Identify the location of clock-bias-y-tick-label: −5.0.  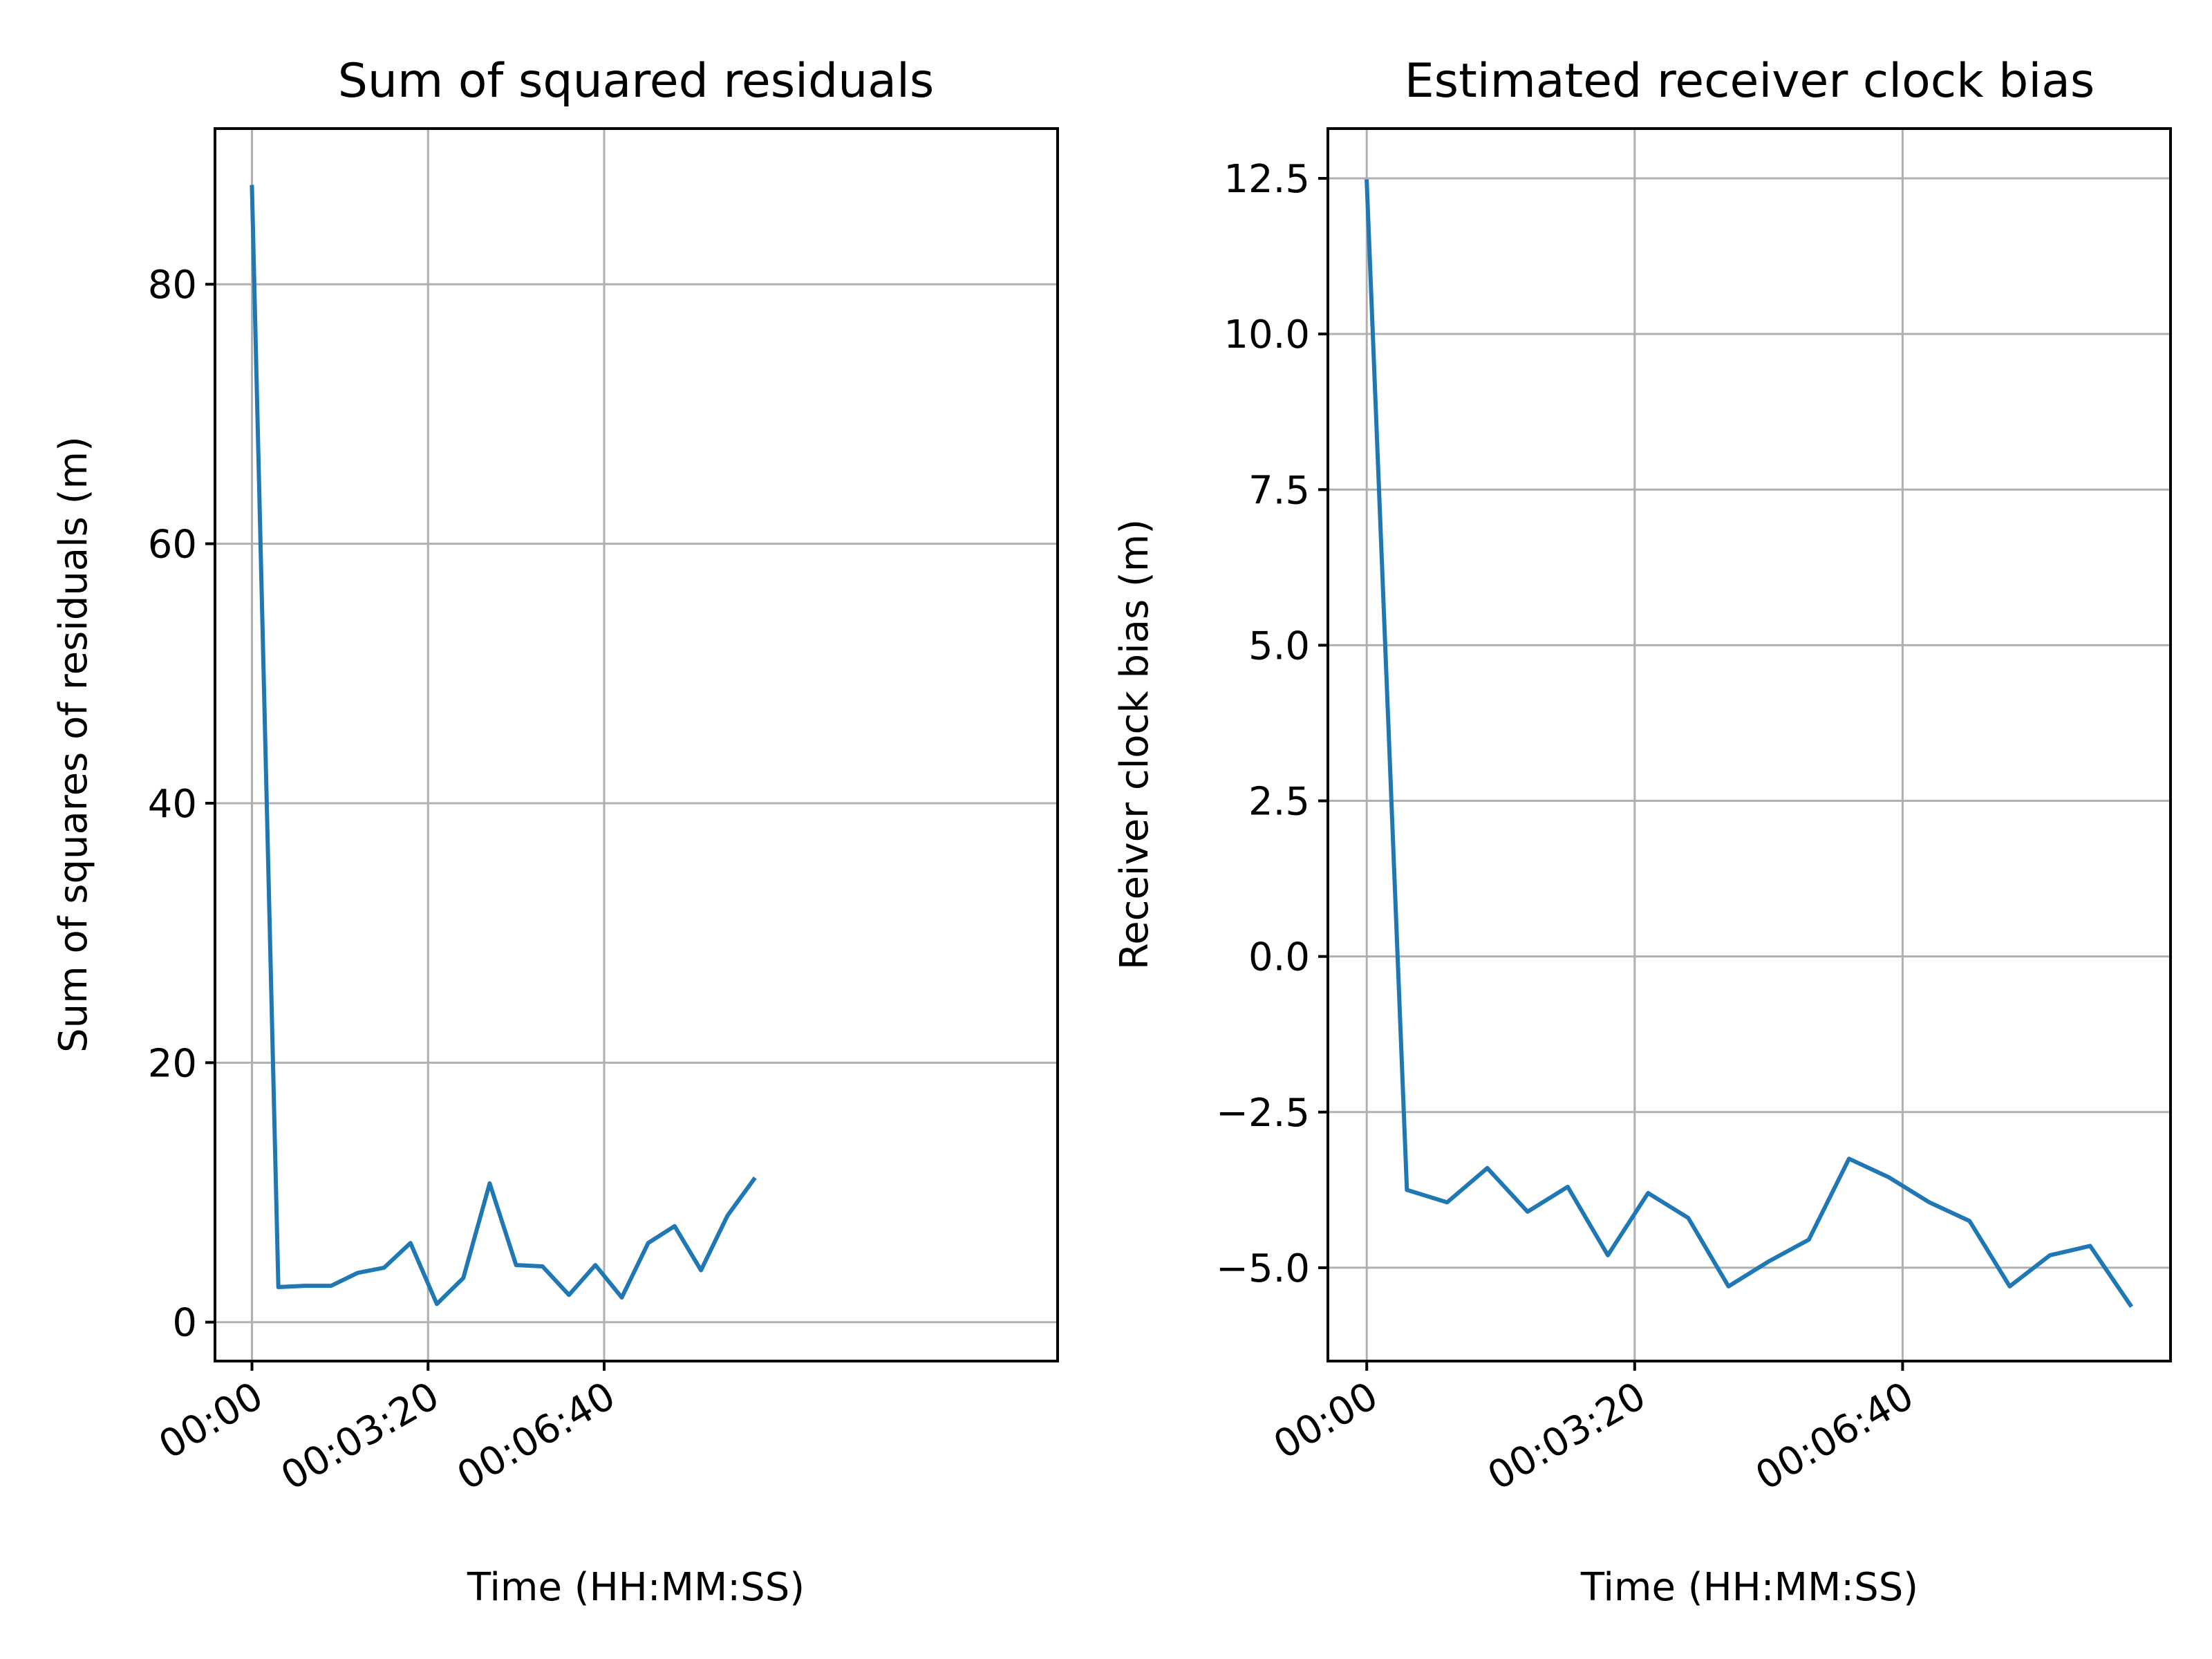
(1263, 1268).